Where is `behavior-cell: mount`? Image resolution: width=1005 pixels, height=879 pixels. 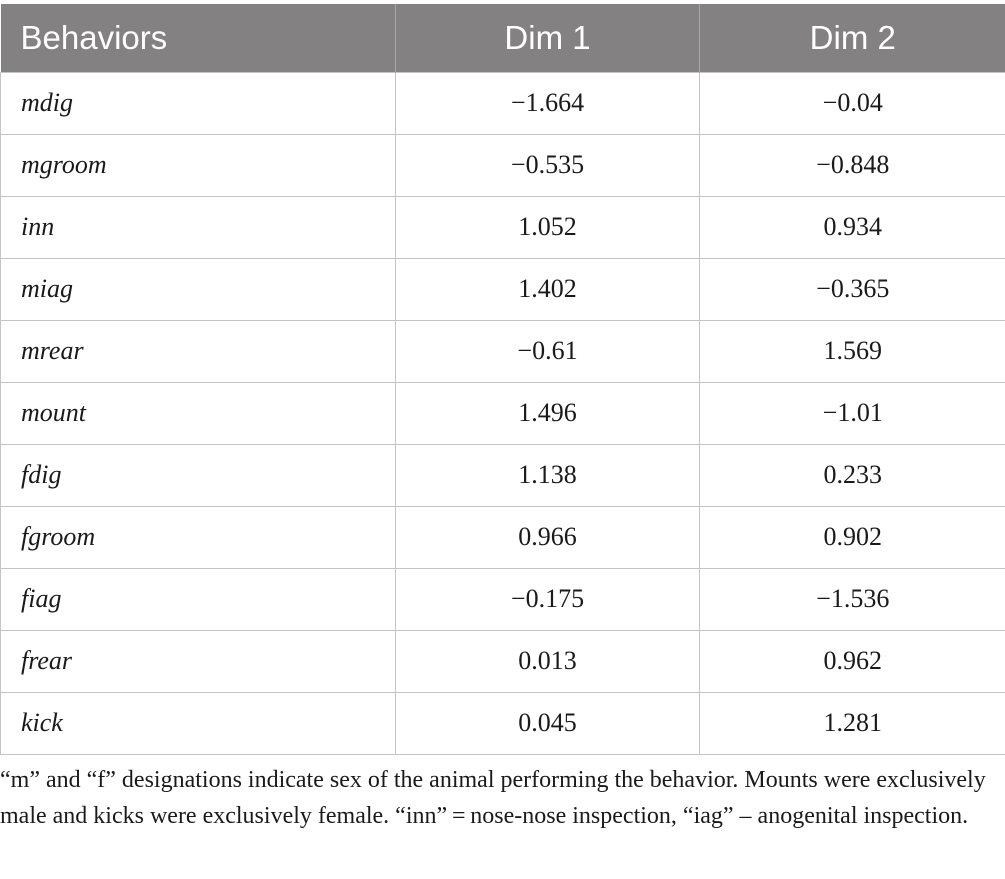 behavior-cell: mount is located at coordinates (198, 413).